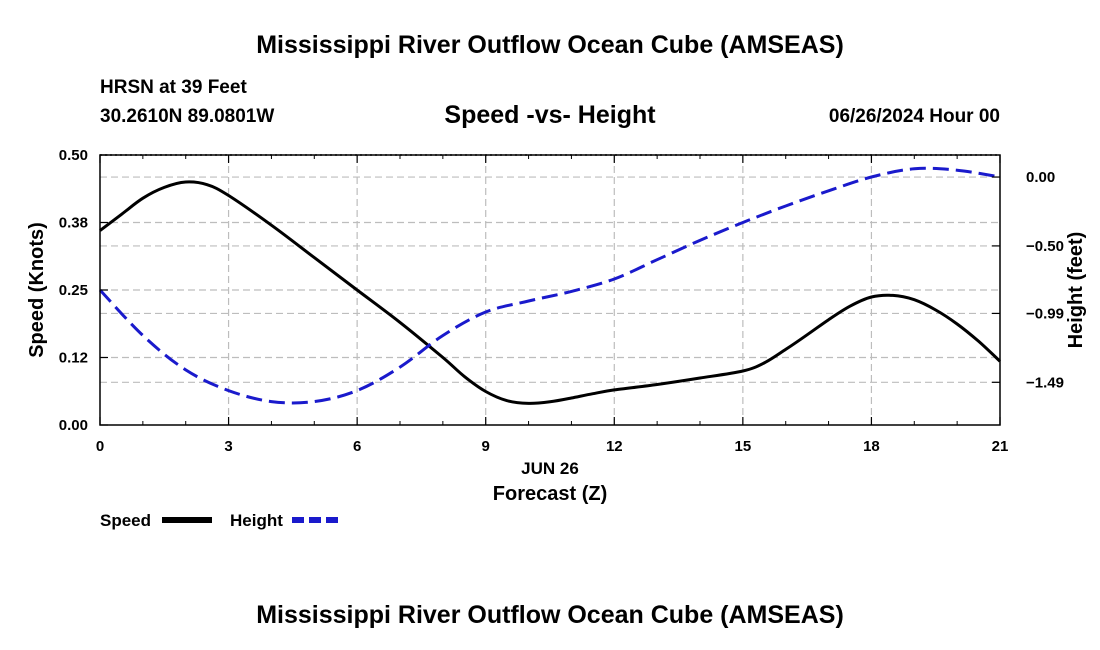  I want to click on x-tick-label: 3, so click(228, 446).